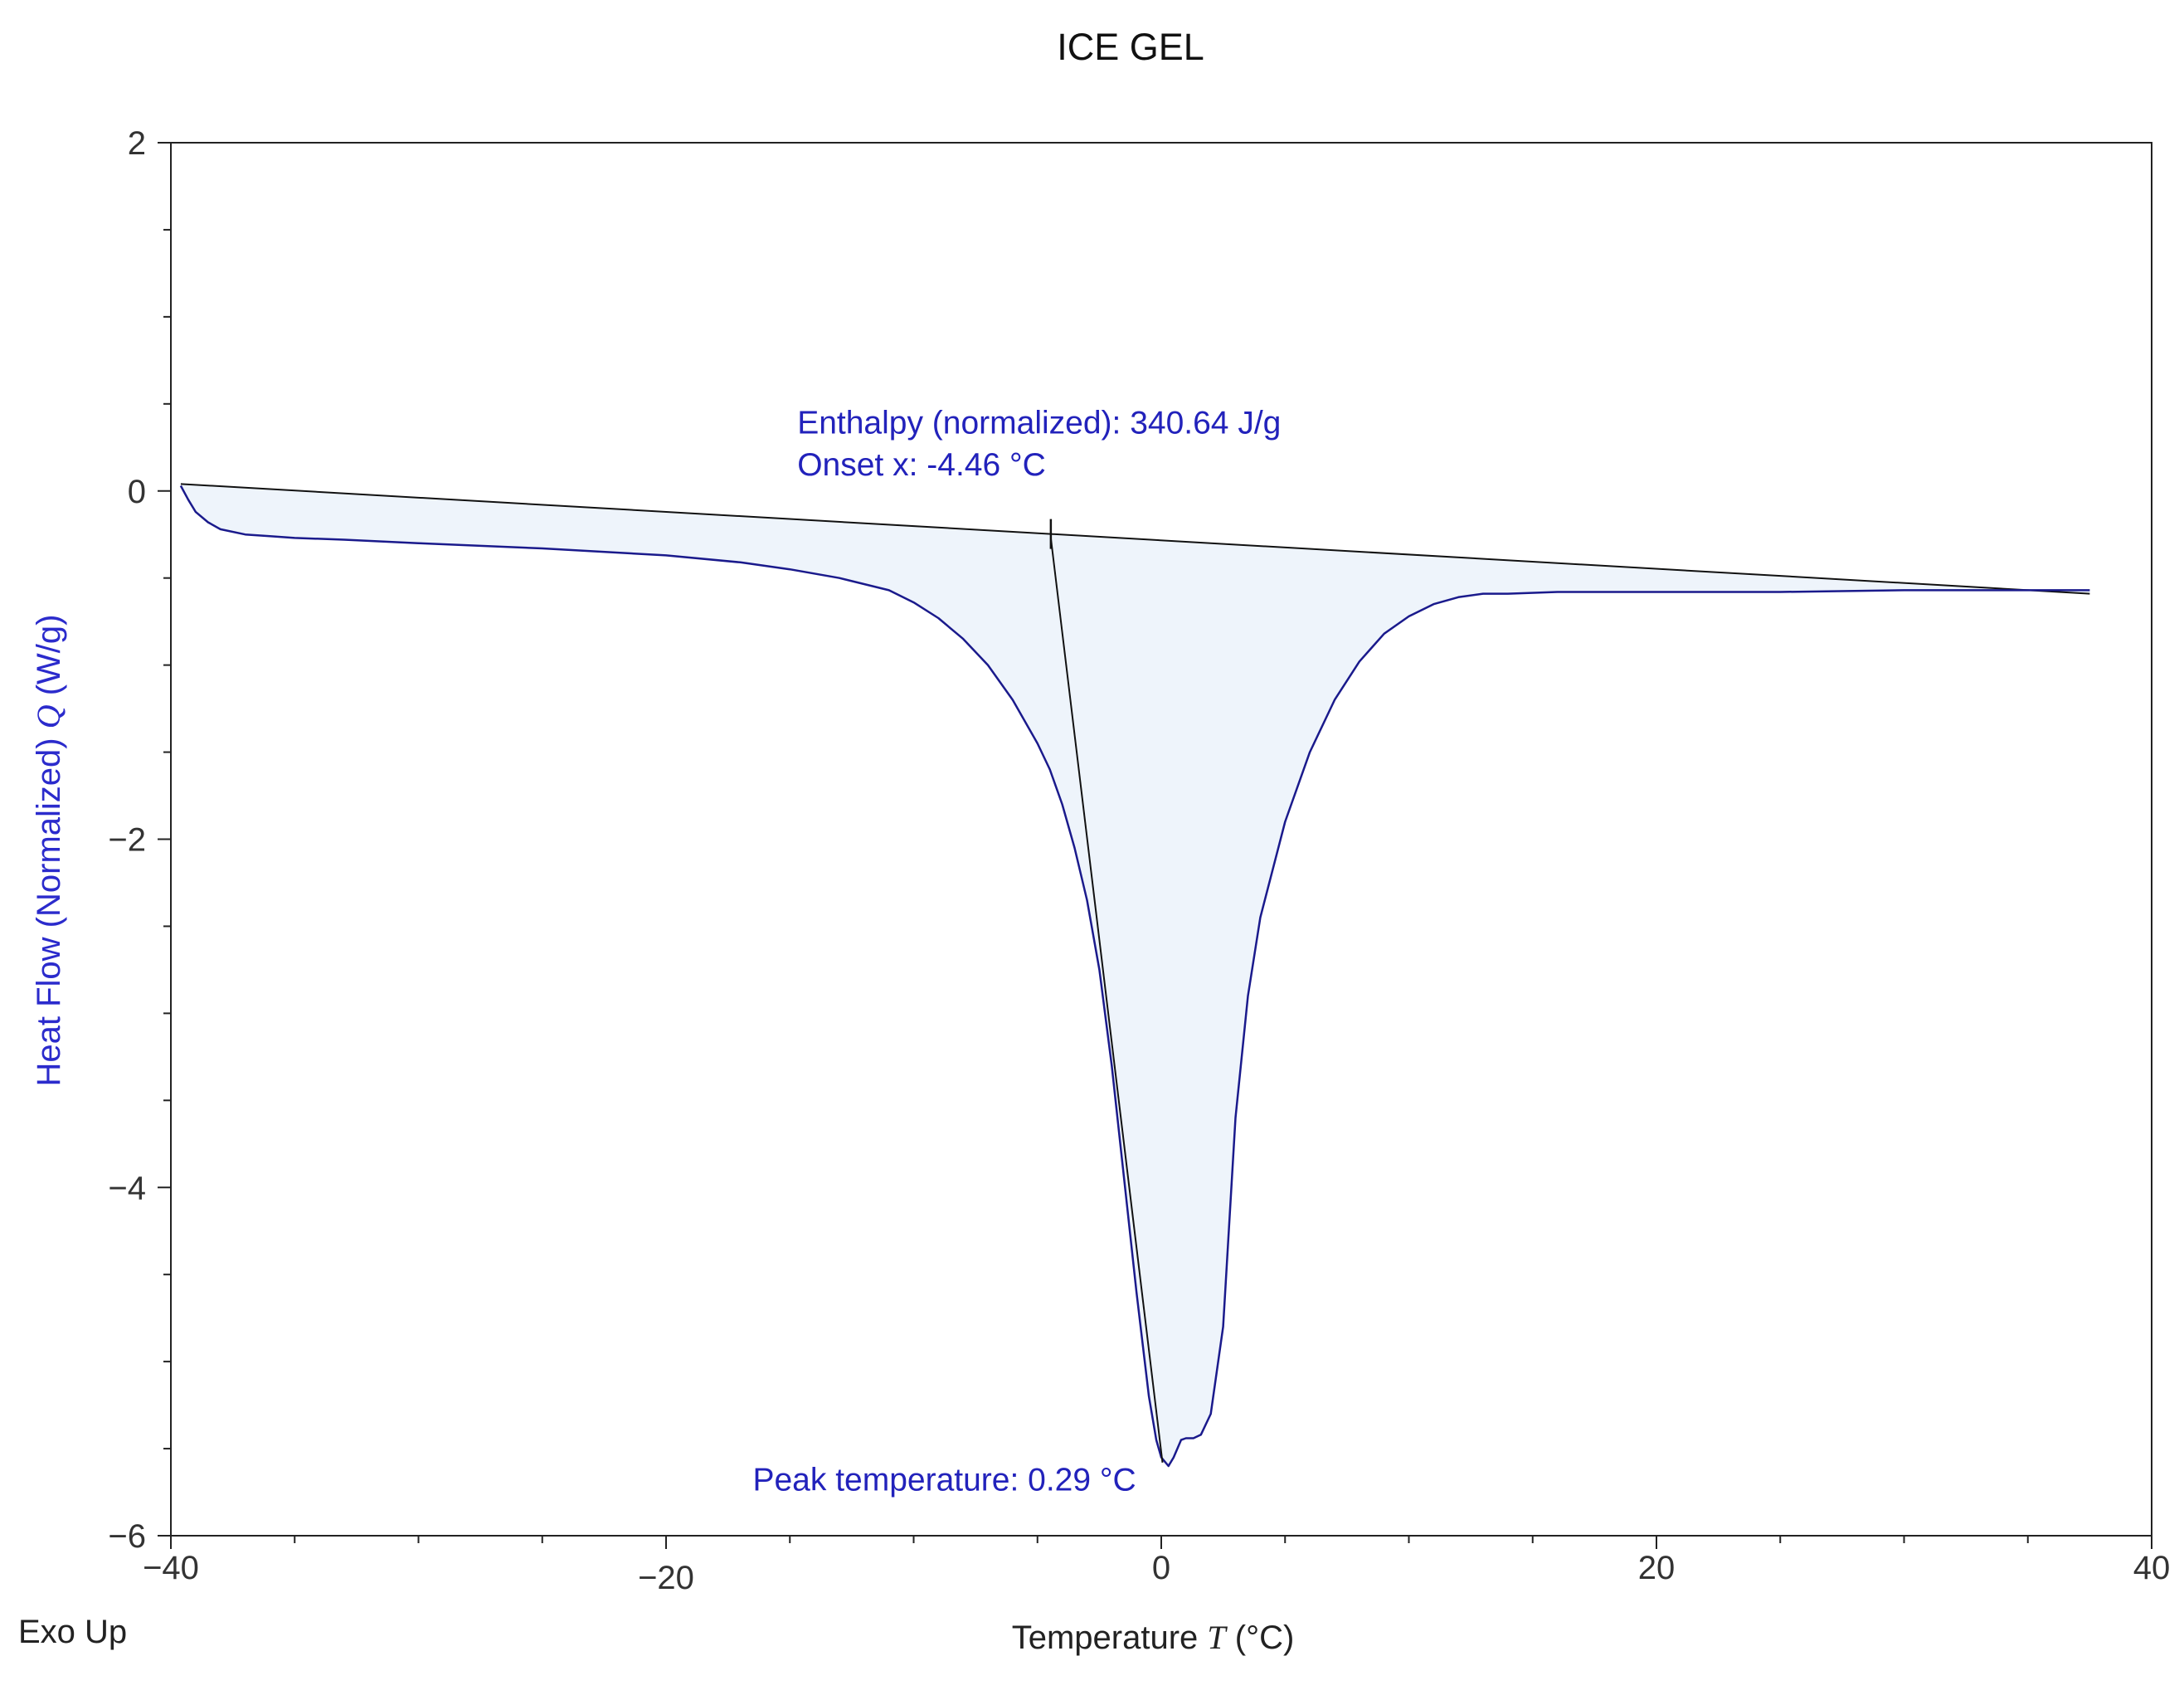  What do you see at coordinates (2152, 1568) in the screenshot?
I see `x-tick-label: 40` at bounding box center [2152, 1568].